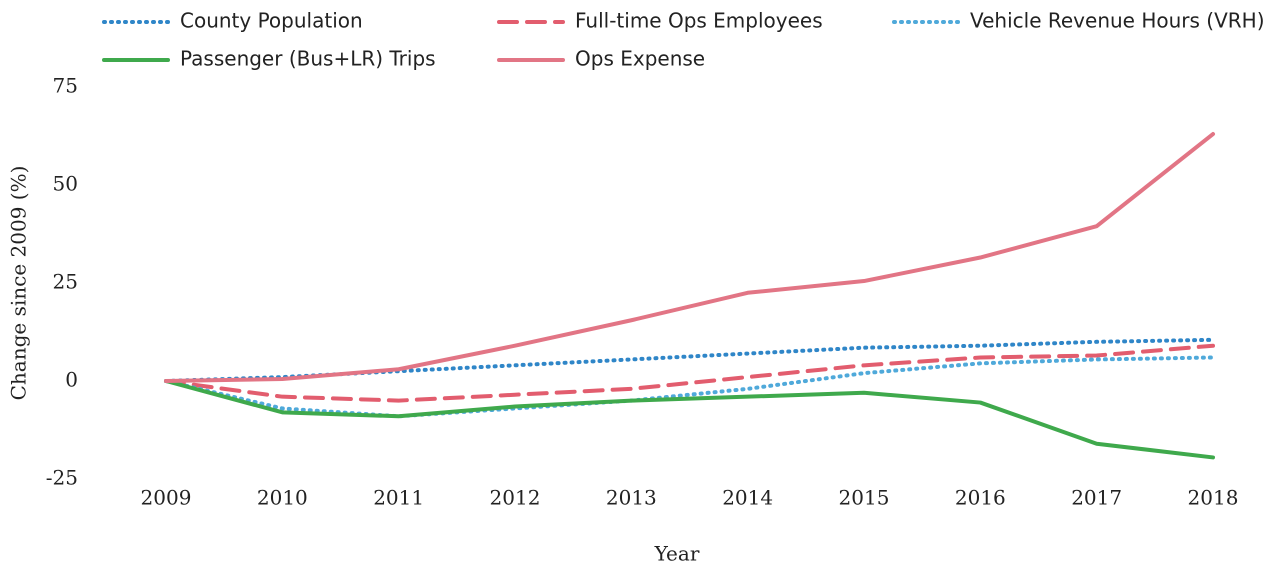 This screenshot has width=1275, height=573. Describe the element at coordinates (271, 21) in the screenshot. I see `legend-label: County Population` at that location.